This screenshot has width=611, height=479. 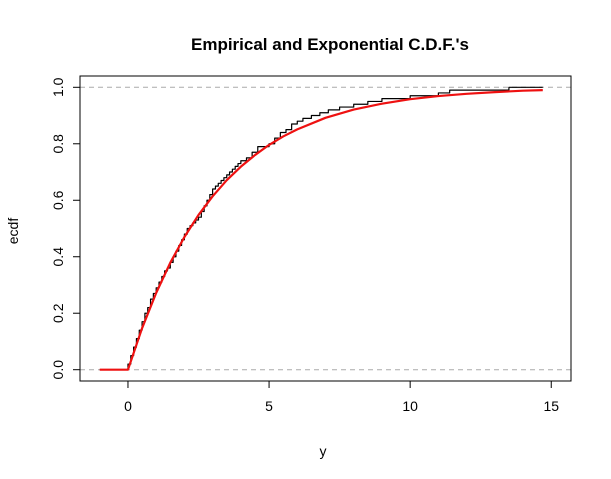 I want to click on chart-title: Empirical and Exponential C.D.F.'s, so click(x=330, y=44).